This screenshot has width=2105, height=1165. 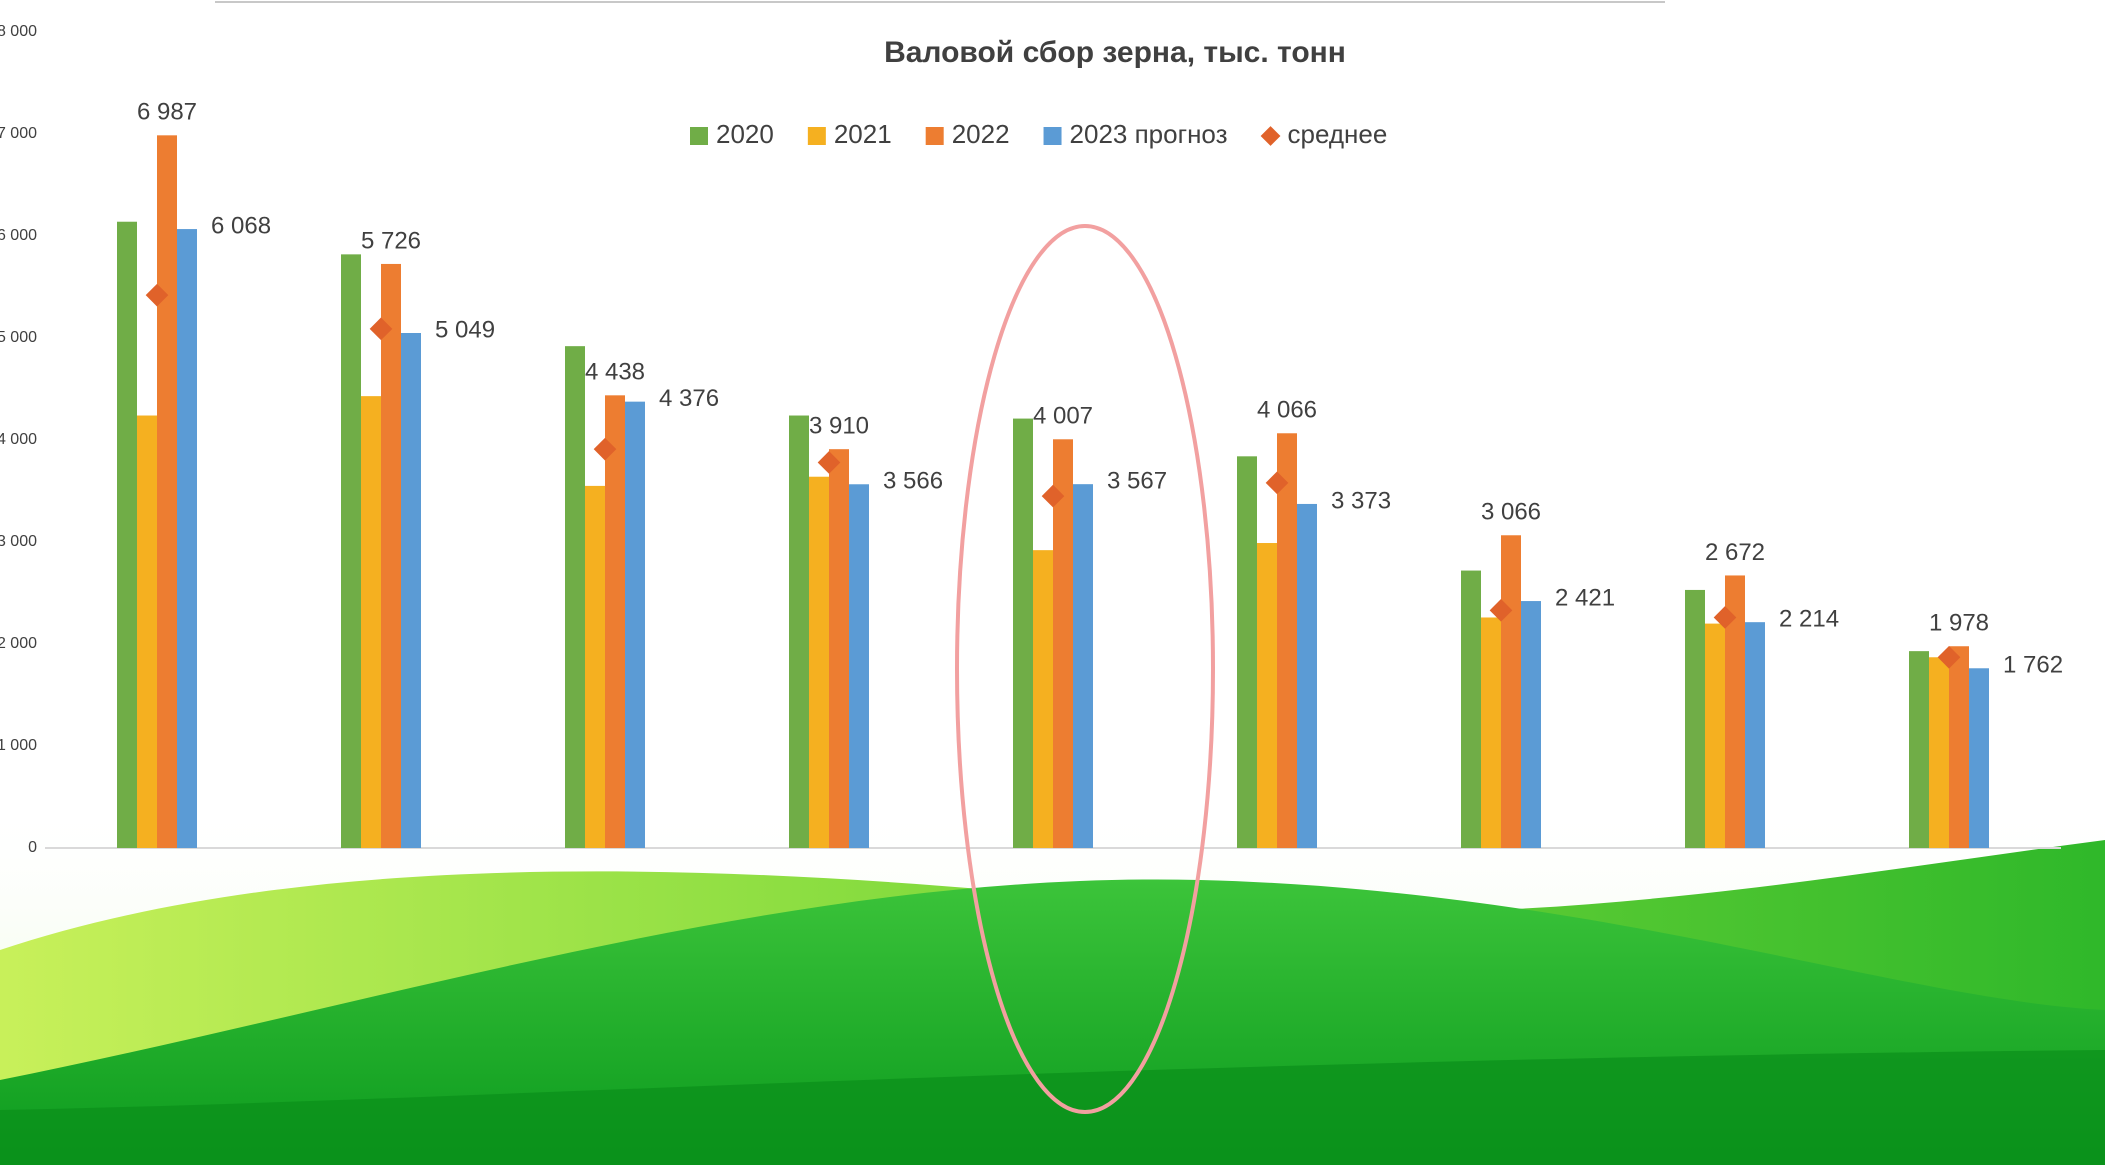 I want to click on legend-label: 2020, so click(x=745, y=134).